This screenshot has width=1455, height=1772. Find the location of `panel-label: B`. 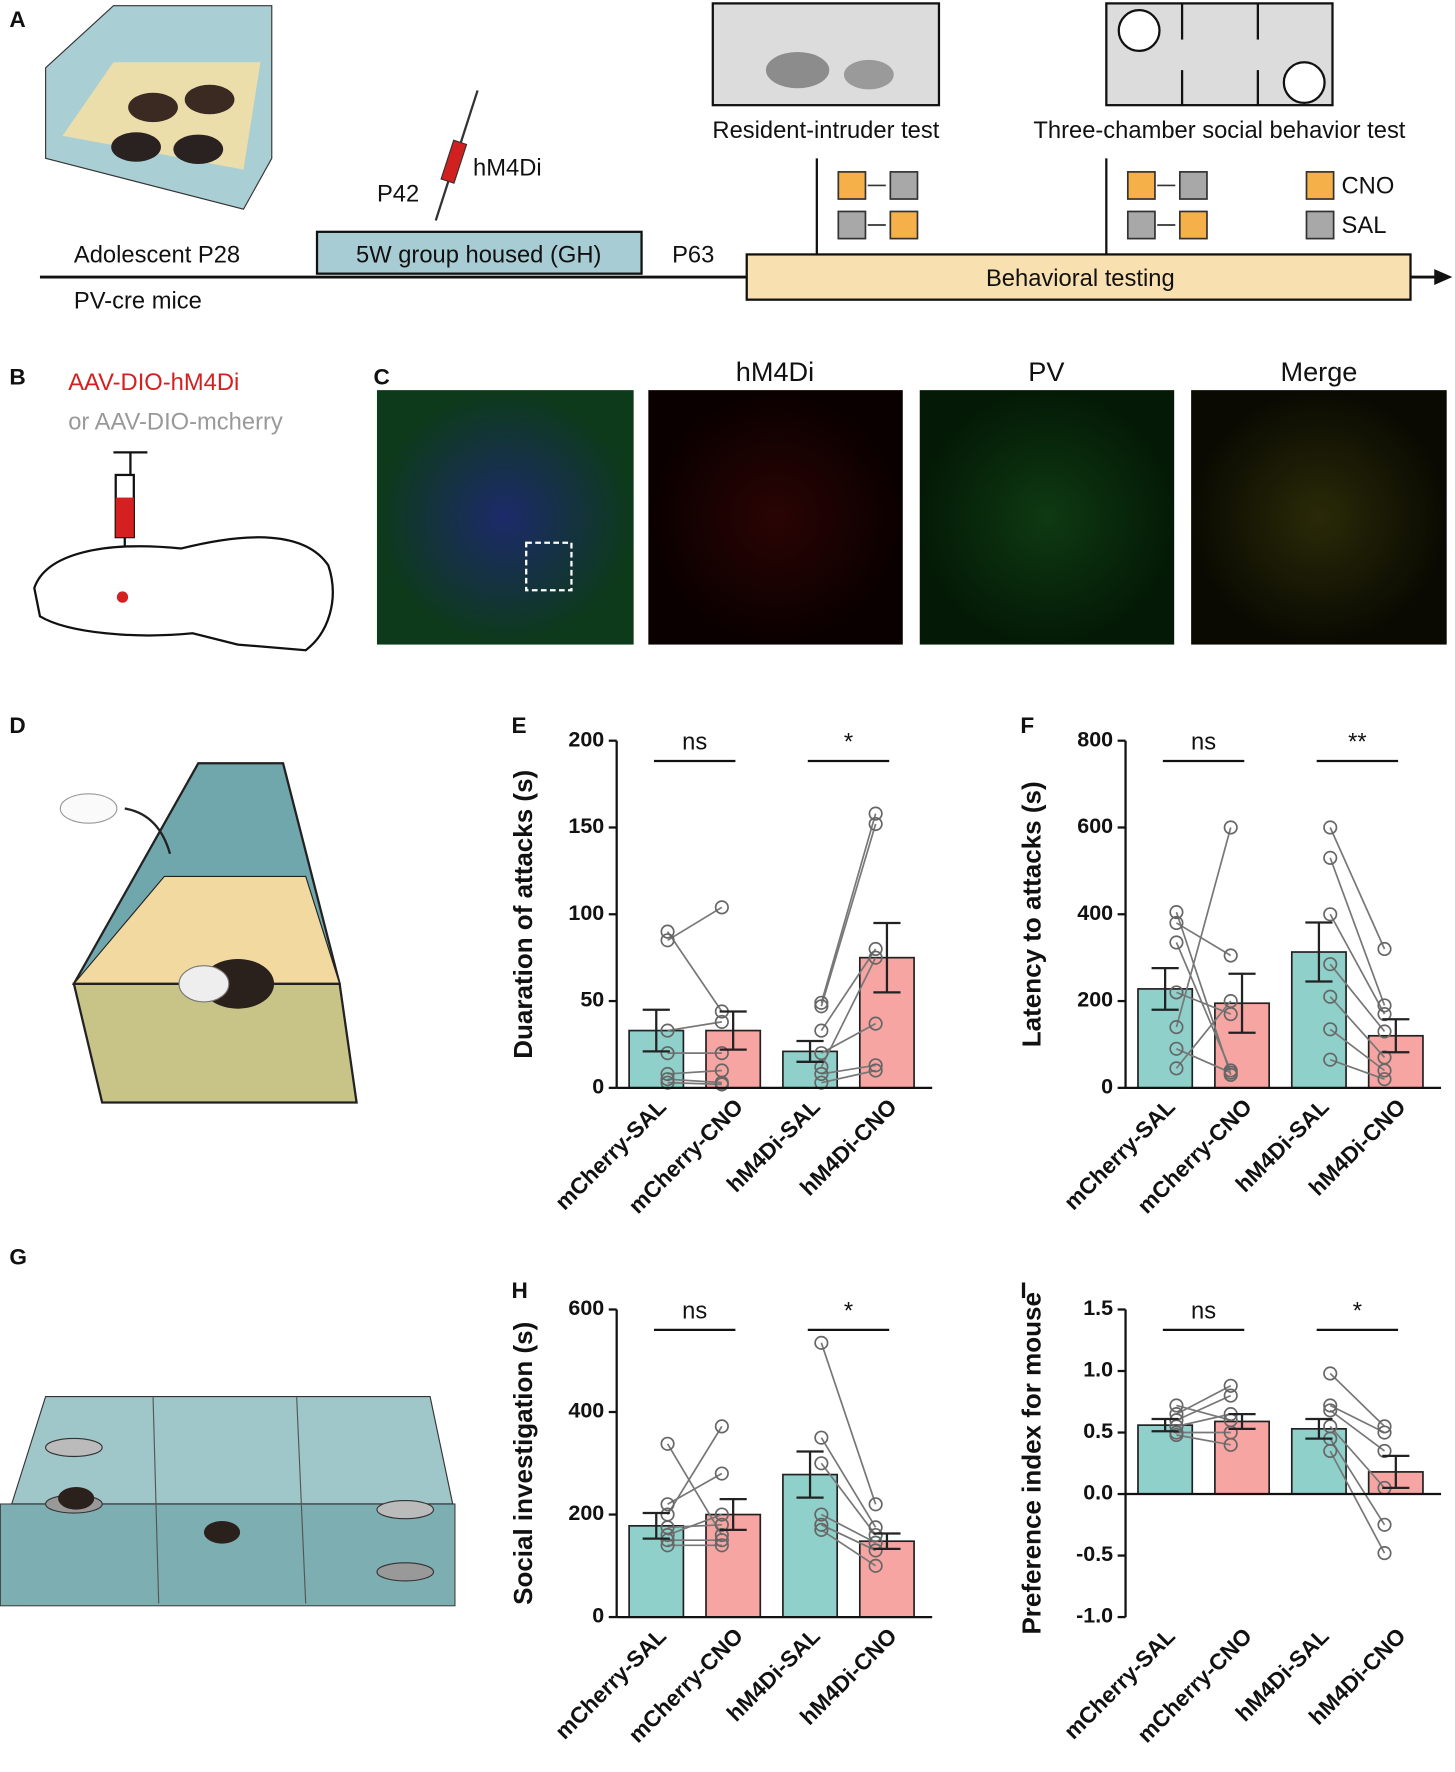

panel-label: B is located at coordinates (17, 376).